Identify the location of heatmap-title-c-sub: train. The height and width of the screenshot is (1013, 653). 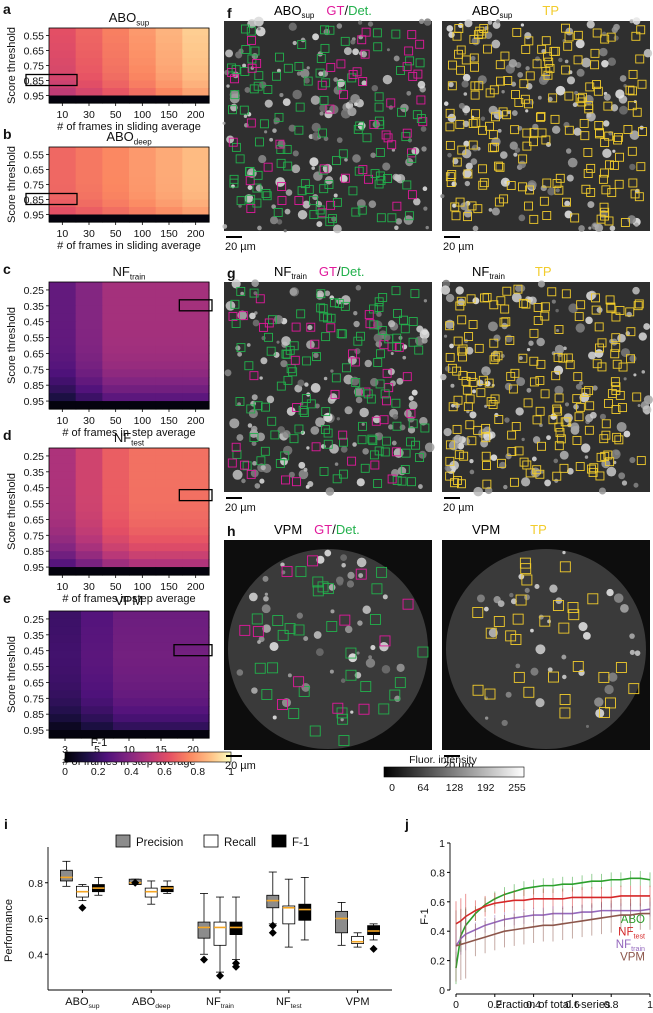
(138, 276).